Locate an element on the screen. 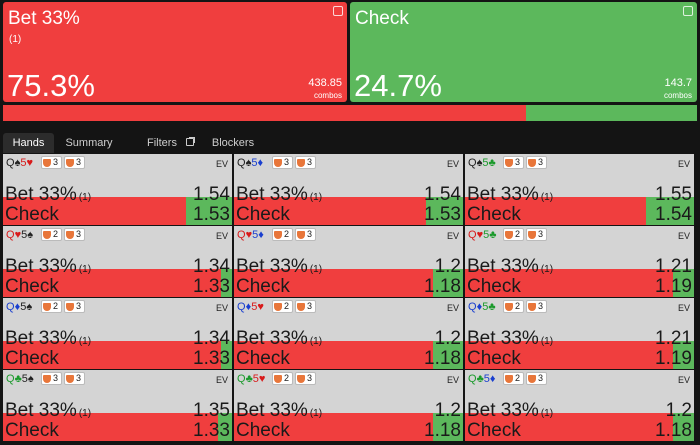 Image resolution: width=700 pixels, height=445 pixels. hand-cards: Q♦5♥ is located at coordinates (250, 307).